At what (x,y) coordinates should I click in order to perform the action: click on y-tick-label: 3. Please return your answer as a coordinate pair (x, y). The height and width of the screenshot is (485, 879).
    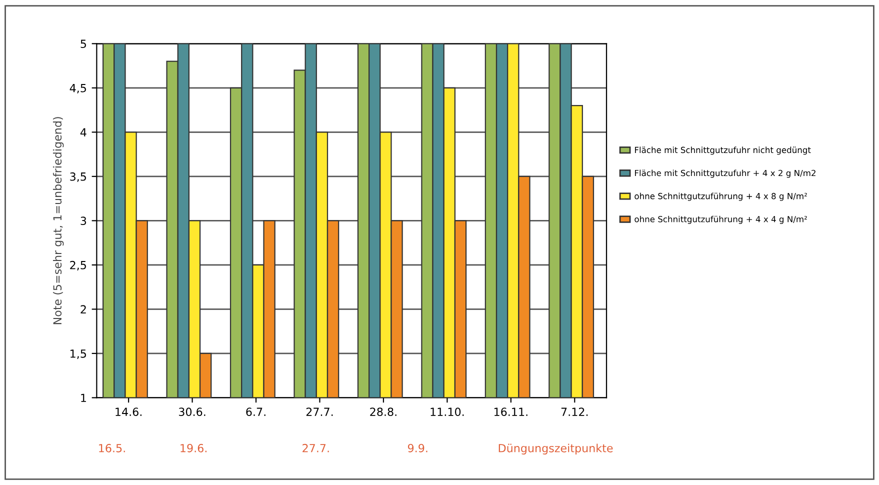
    Looking at the image, I should click on (83, 221).